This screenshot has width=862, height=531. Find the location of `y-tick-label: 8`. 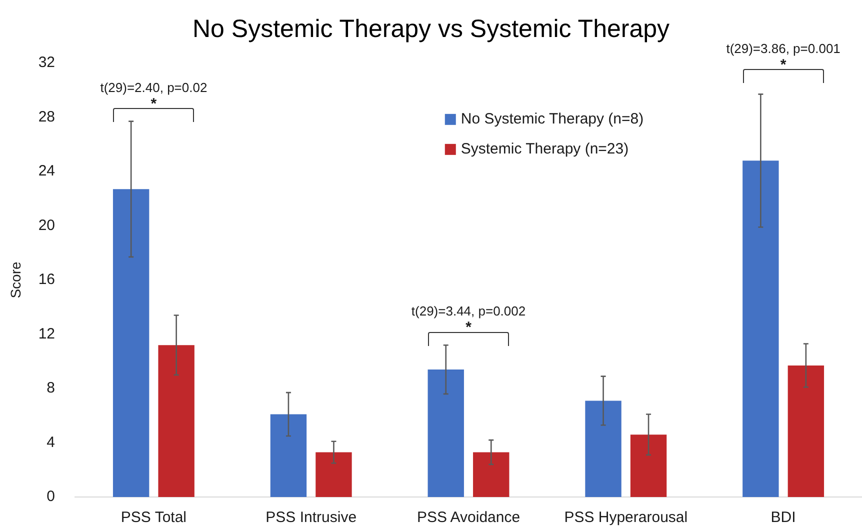

y-tick-label: 8 is located at coordinates (50, 388).